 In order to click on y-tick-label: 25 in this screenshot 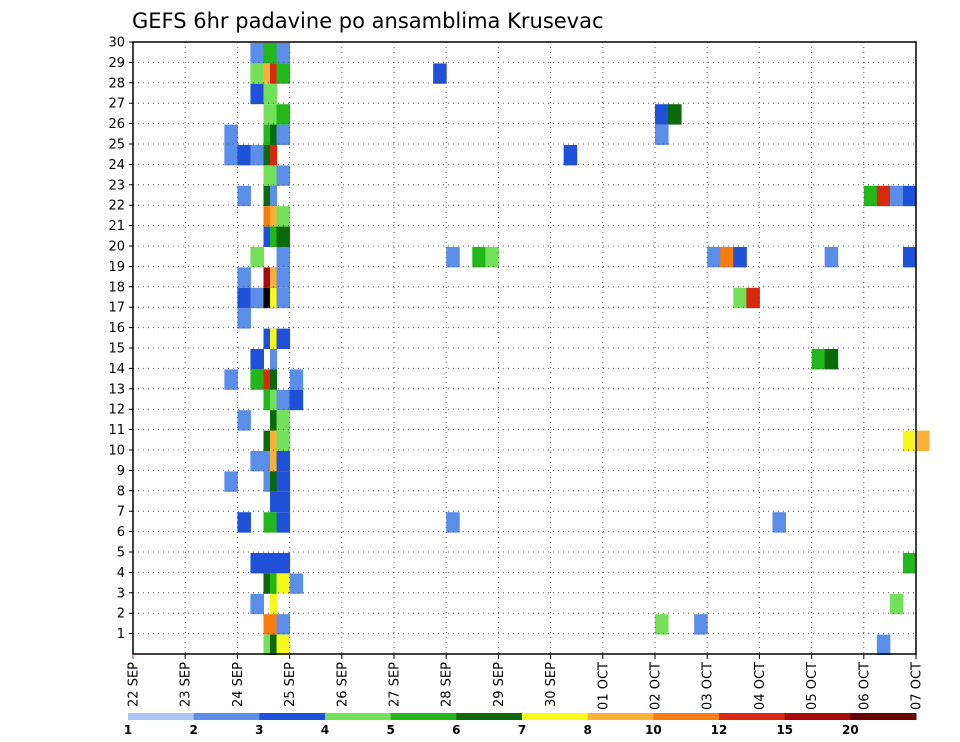, I will do `click(116, 145)`.